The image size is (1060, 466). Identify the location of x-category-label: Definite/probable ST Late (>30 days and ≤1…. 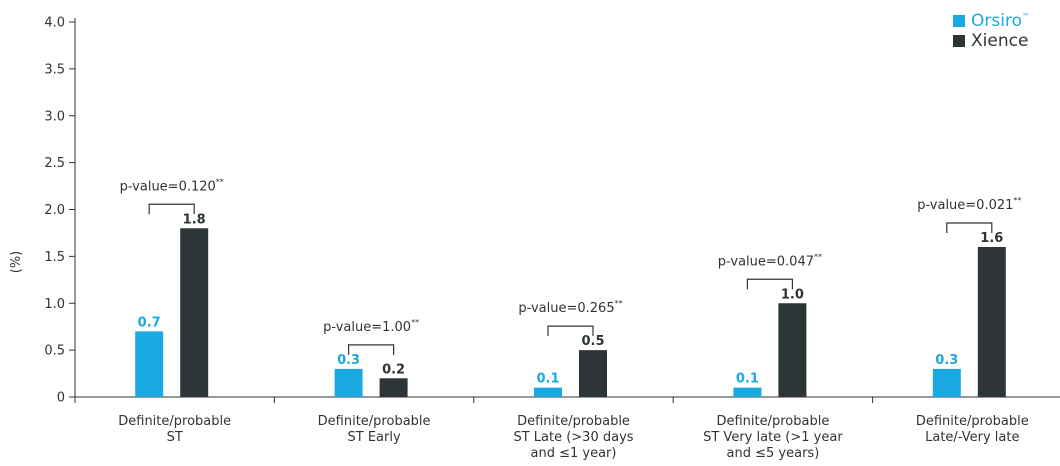
(573, 437).